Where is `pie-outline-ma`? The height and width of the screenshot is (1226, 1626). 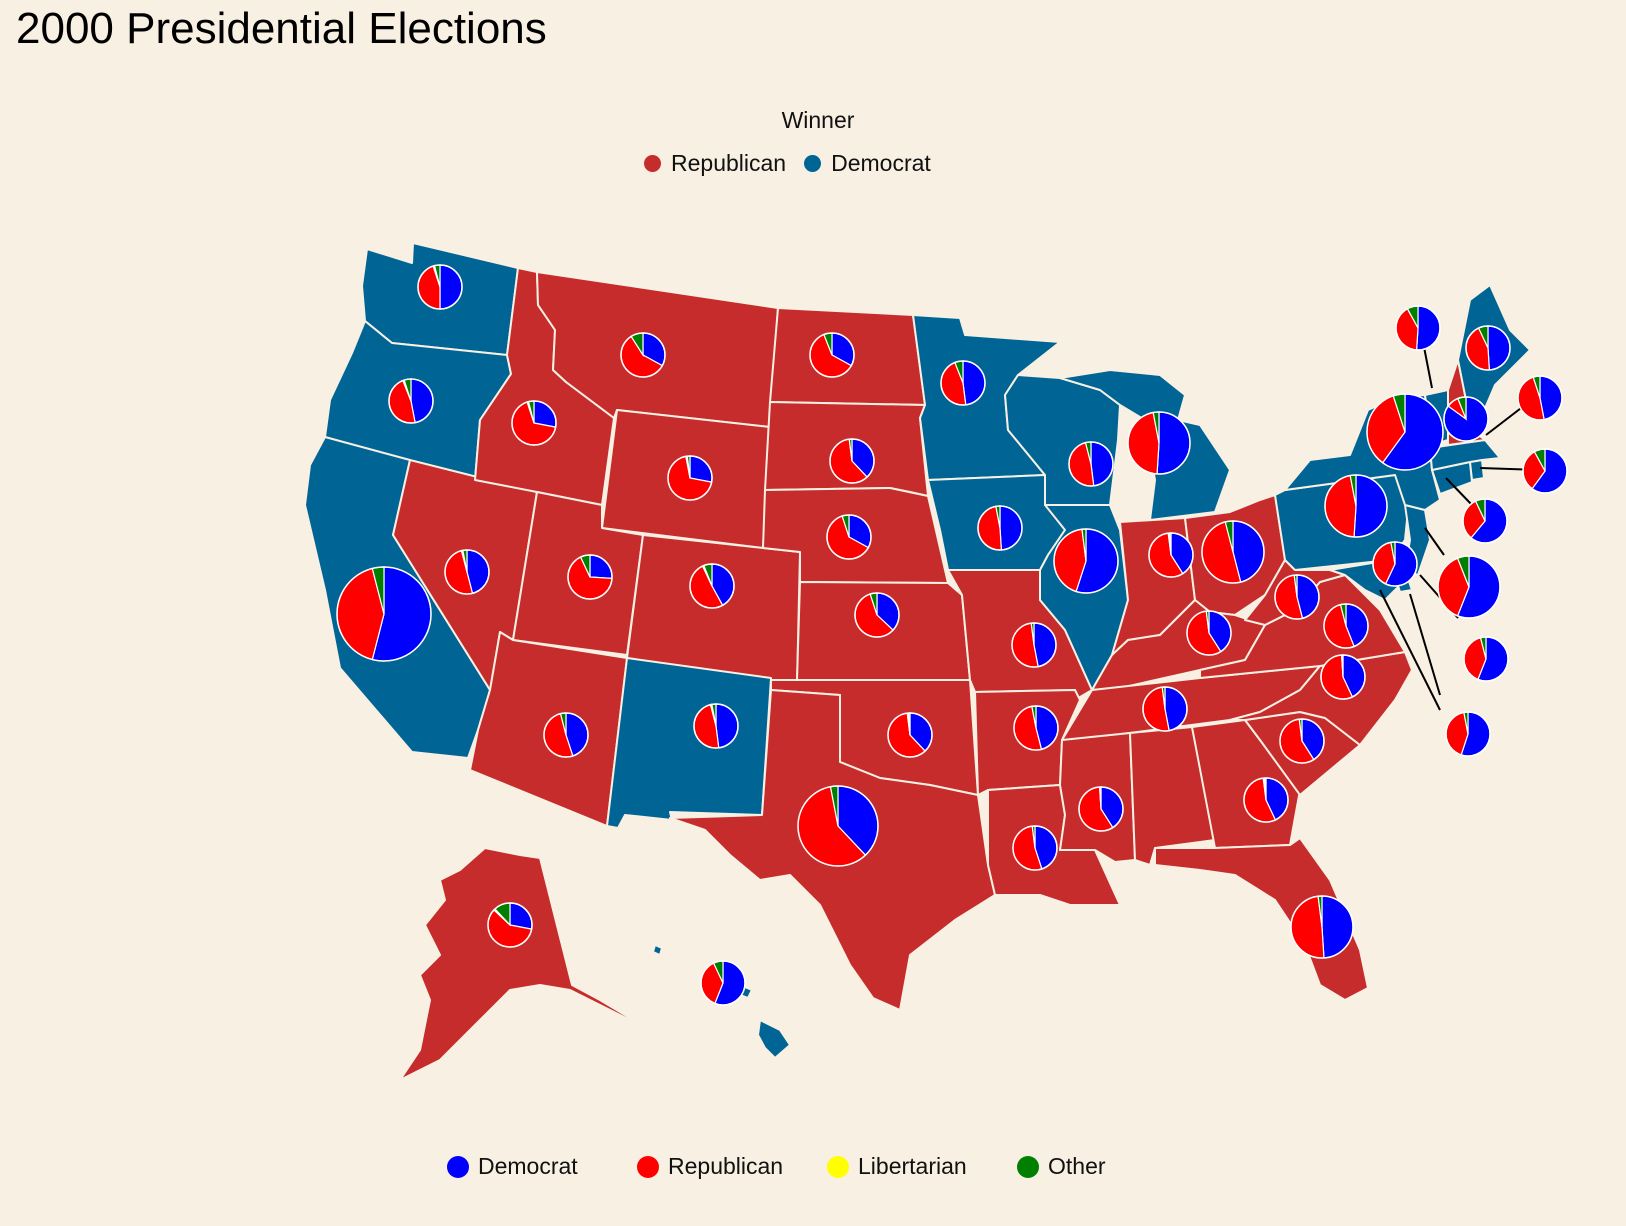 pie-outline-ma is located at coordinates (1545, 471).